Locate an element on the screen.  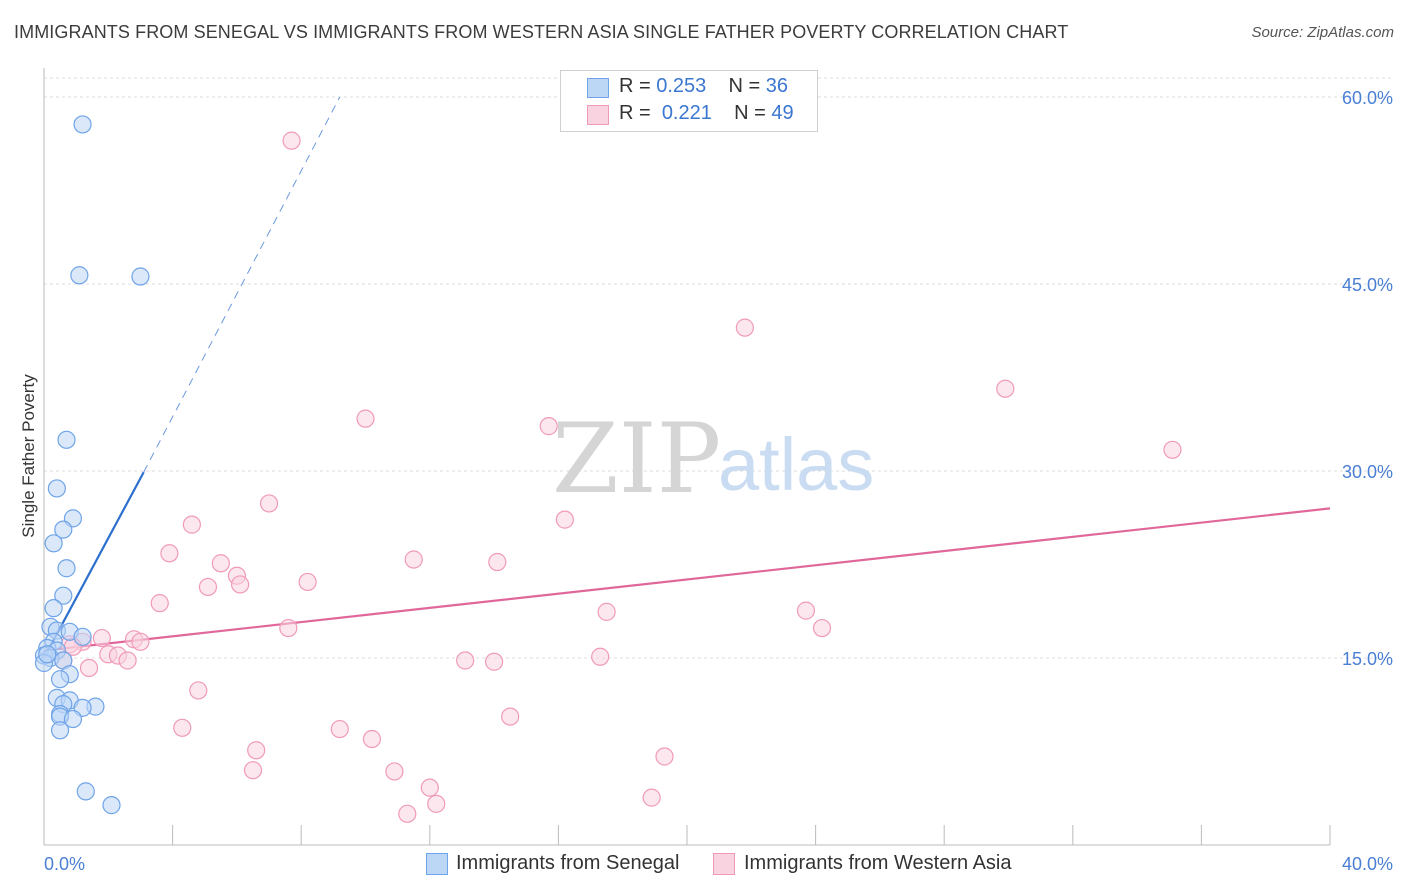
bottom-legend-label-western-asia: Immigrants from Western Asia is located at coordinates (878, 863).